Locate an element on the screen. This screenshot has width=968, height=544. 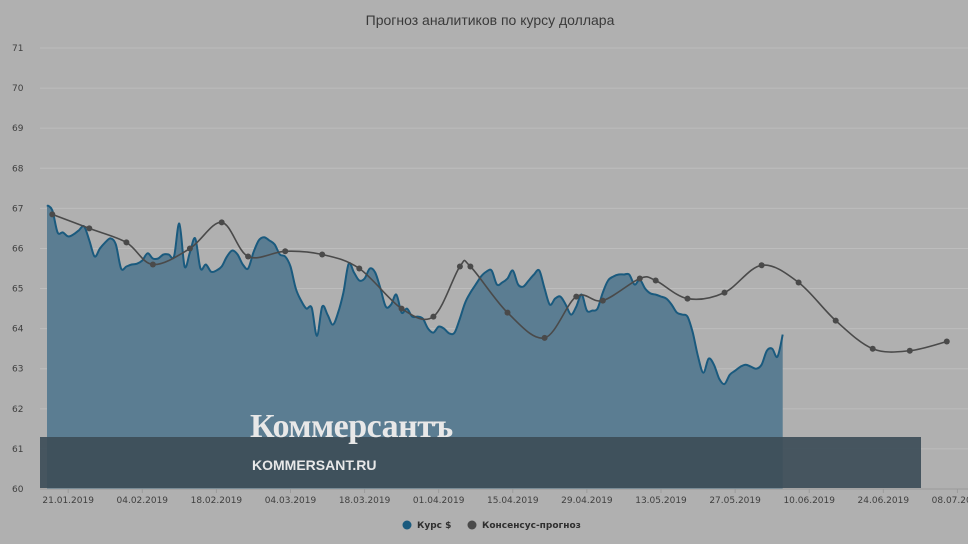
chart-title: Прогноз аналитиков по курсу доллара is located at coordinates (490, 20).